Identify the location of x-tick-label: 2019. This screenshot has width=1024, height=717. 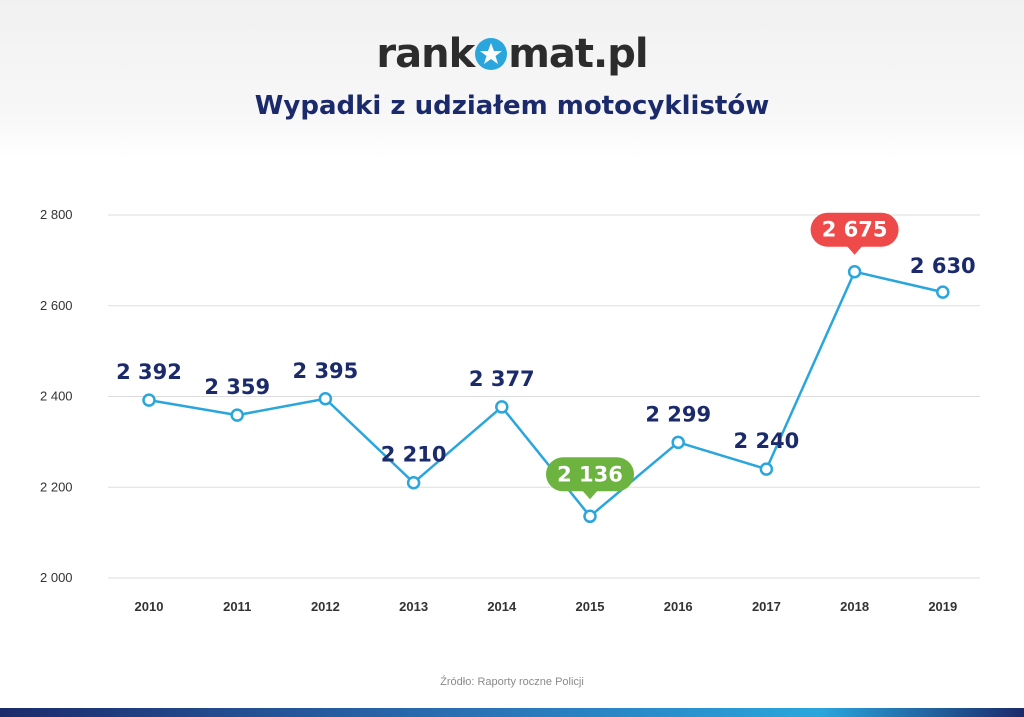
(942, 606).